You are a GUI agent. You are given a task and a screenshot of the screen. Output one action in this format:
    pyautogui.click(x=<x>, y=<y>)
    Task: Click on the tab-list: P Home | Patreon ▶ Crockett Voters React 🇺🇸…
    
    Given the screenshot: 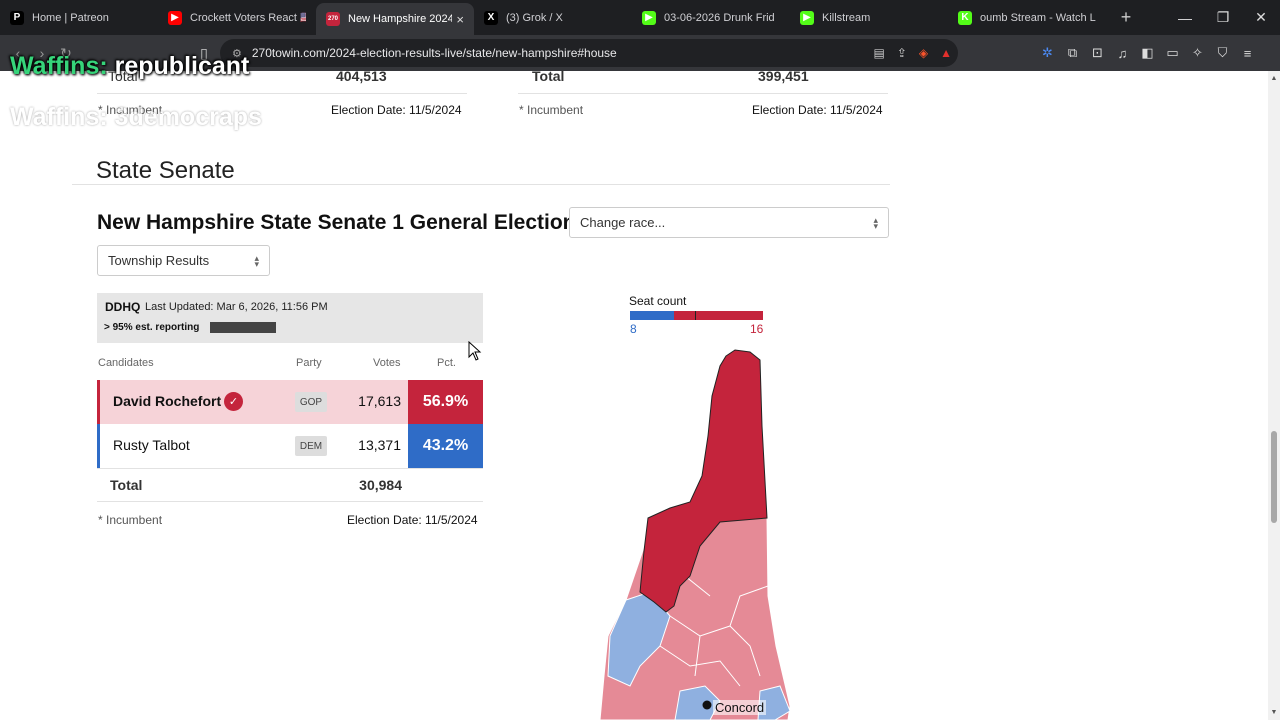 What is the action you would take?
    pyautogui.click(x=553, y=17)
    